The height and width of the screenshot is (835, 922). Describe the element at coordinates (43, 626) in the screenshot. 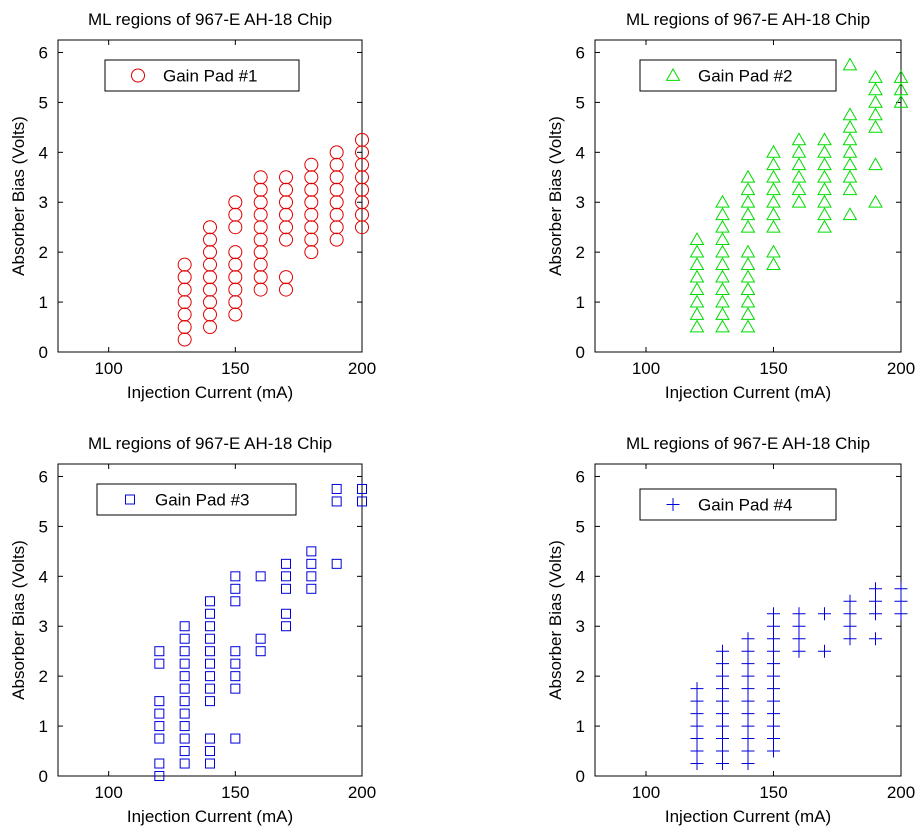

I see `y-tick-label: 3` at that location.